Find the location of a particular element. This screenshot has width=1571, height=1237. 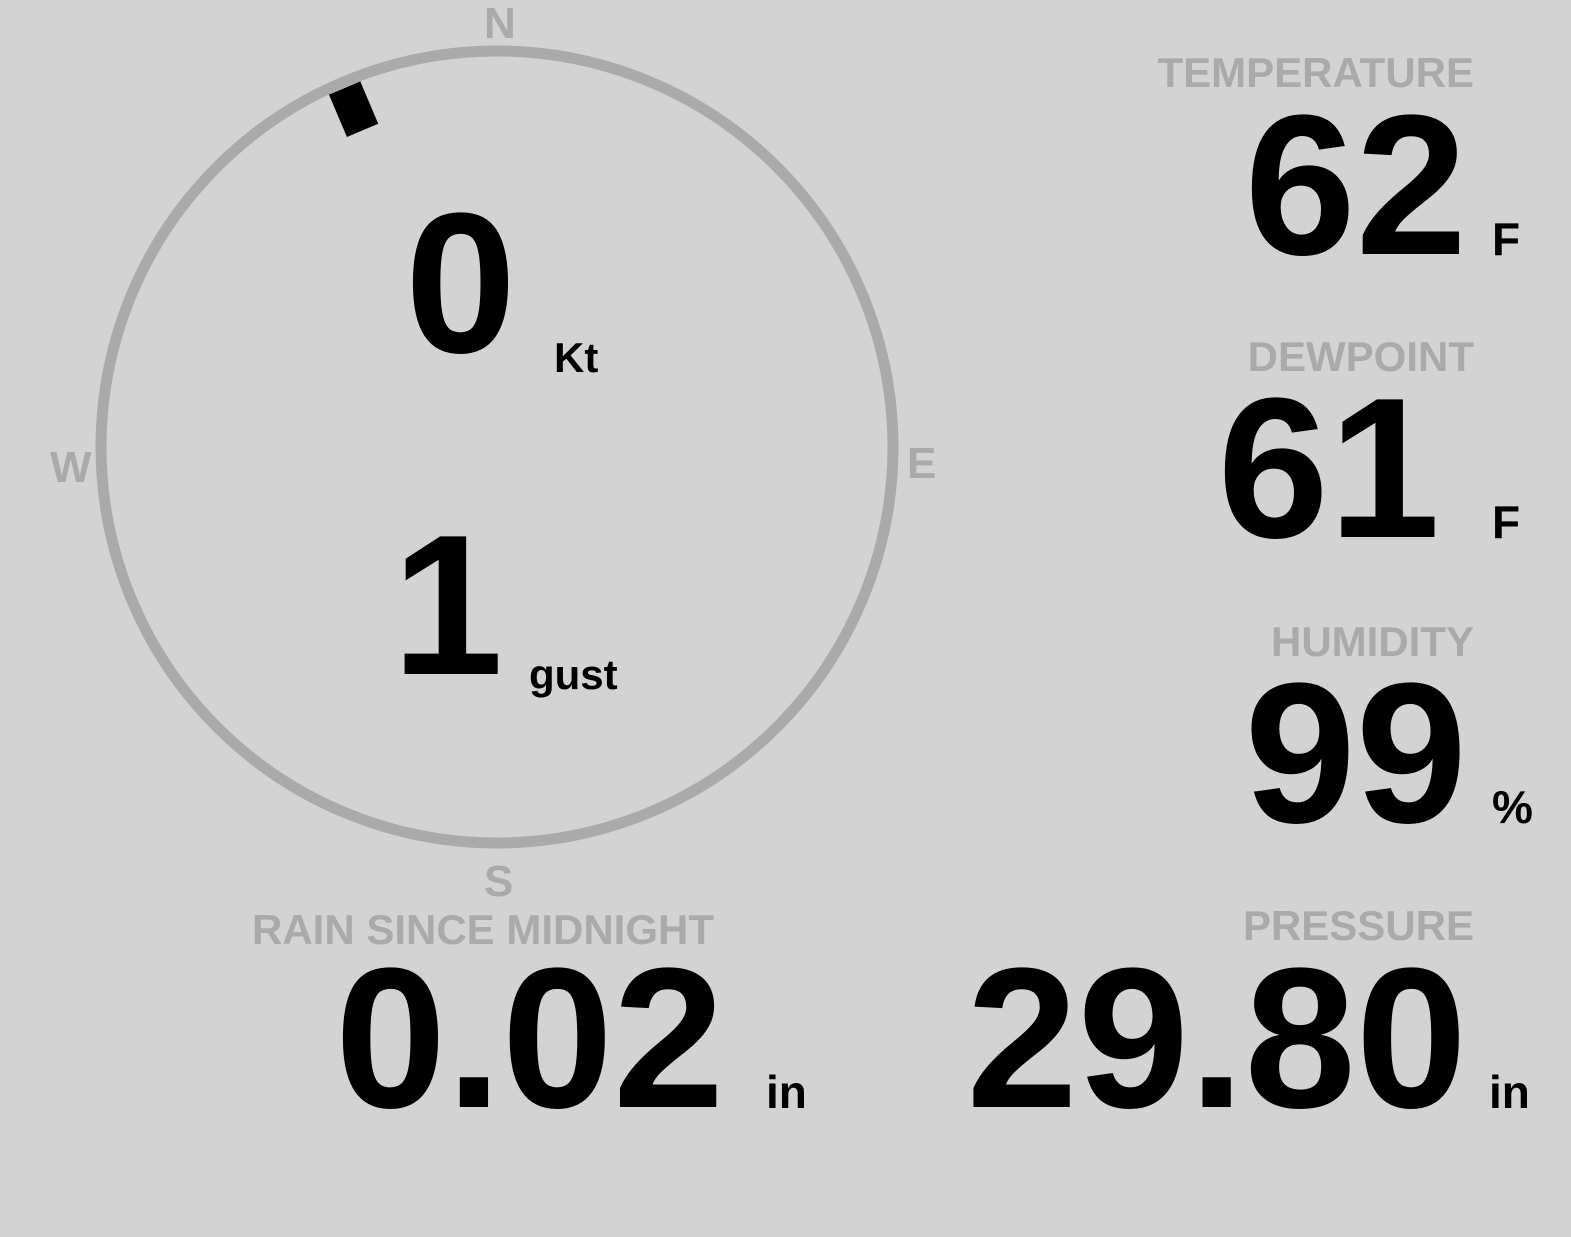

compass-west-label: W is located at coordinates (71, 467).